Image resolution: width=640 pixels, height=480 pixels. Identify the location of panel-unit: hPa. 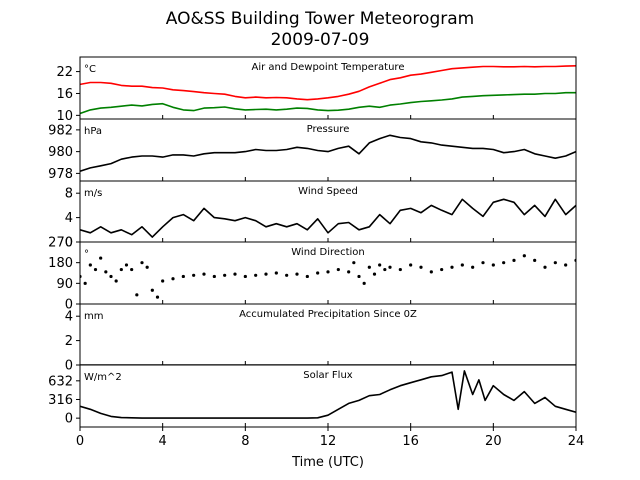
(93, 131).